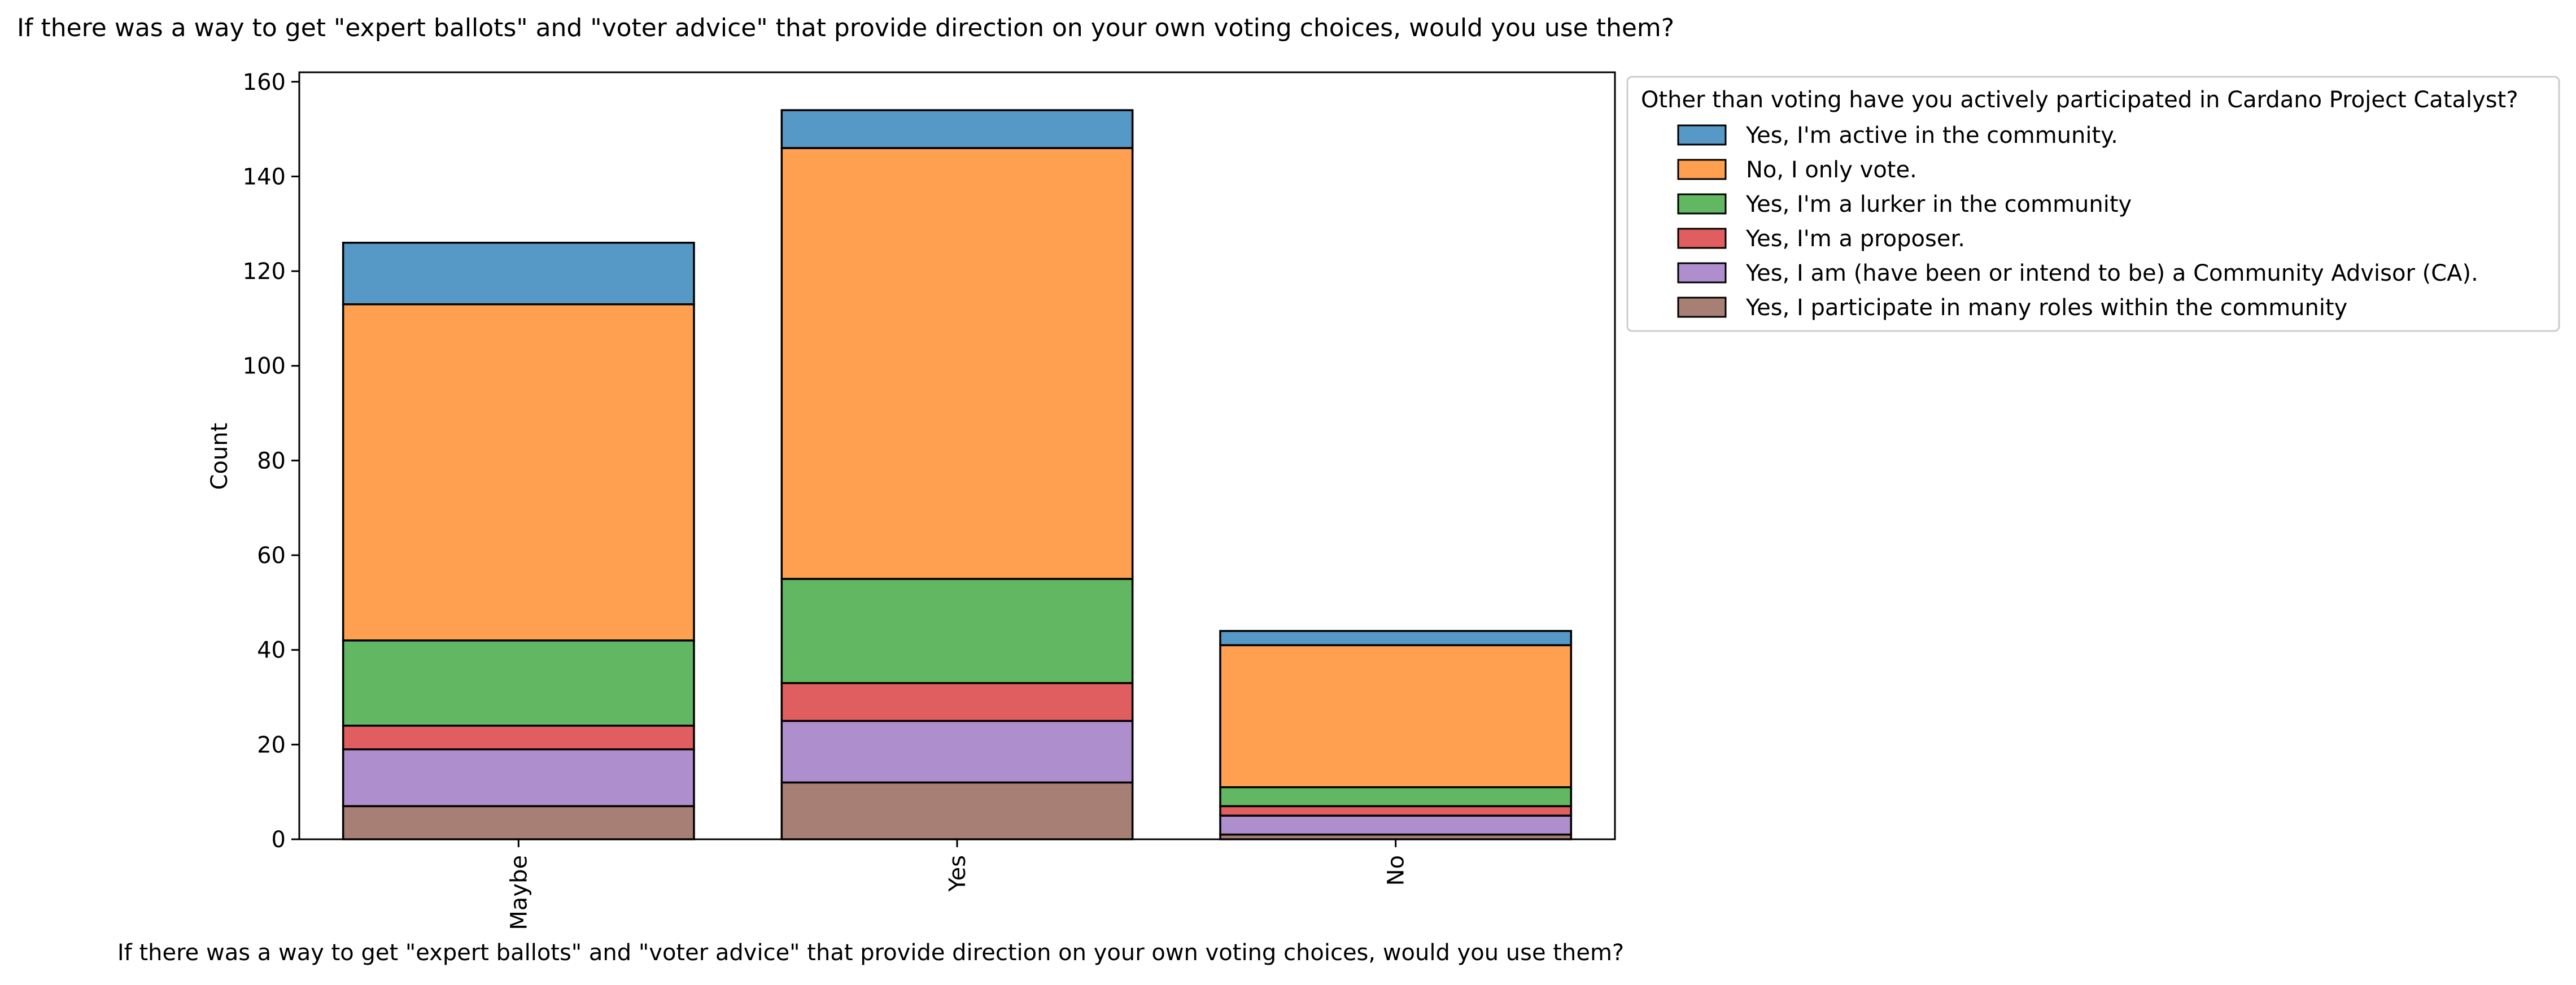  What do you see at coordinates (1932, 136) in the screenshot?
I see `legend-label: Yes, I'm active in the community.` at bounding box center [1932, 136].